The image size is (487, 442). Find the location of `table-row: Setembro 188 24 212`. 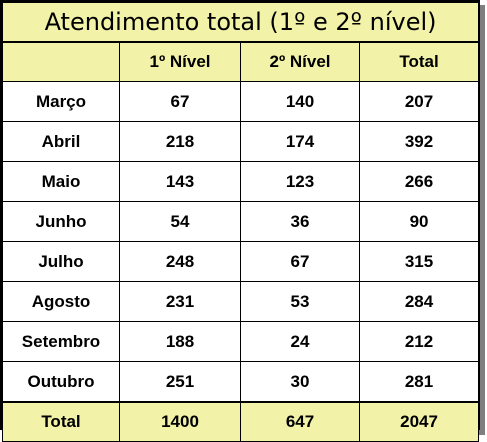

table-row: Setembro 188 24 212 is located at coordinates (241, 341).